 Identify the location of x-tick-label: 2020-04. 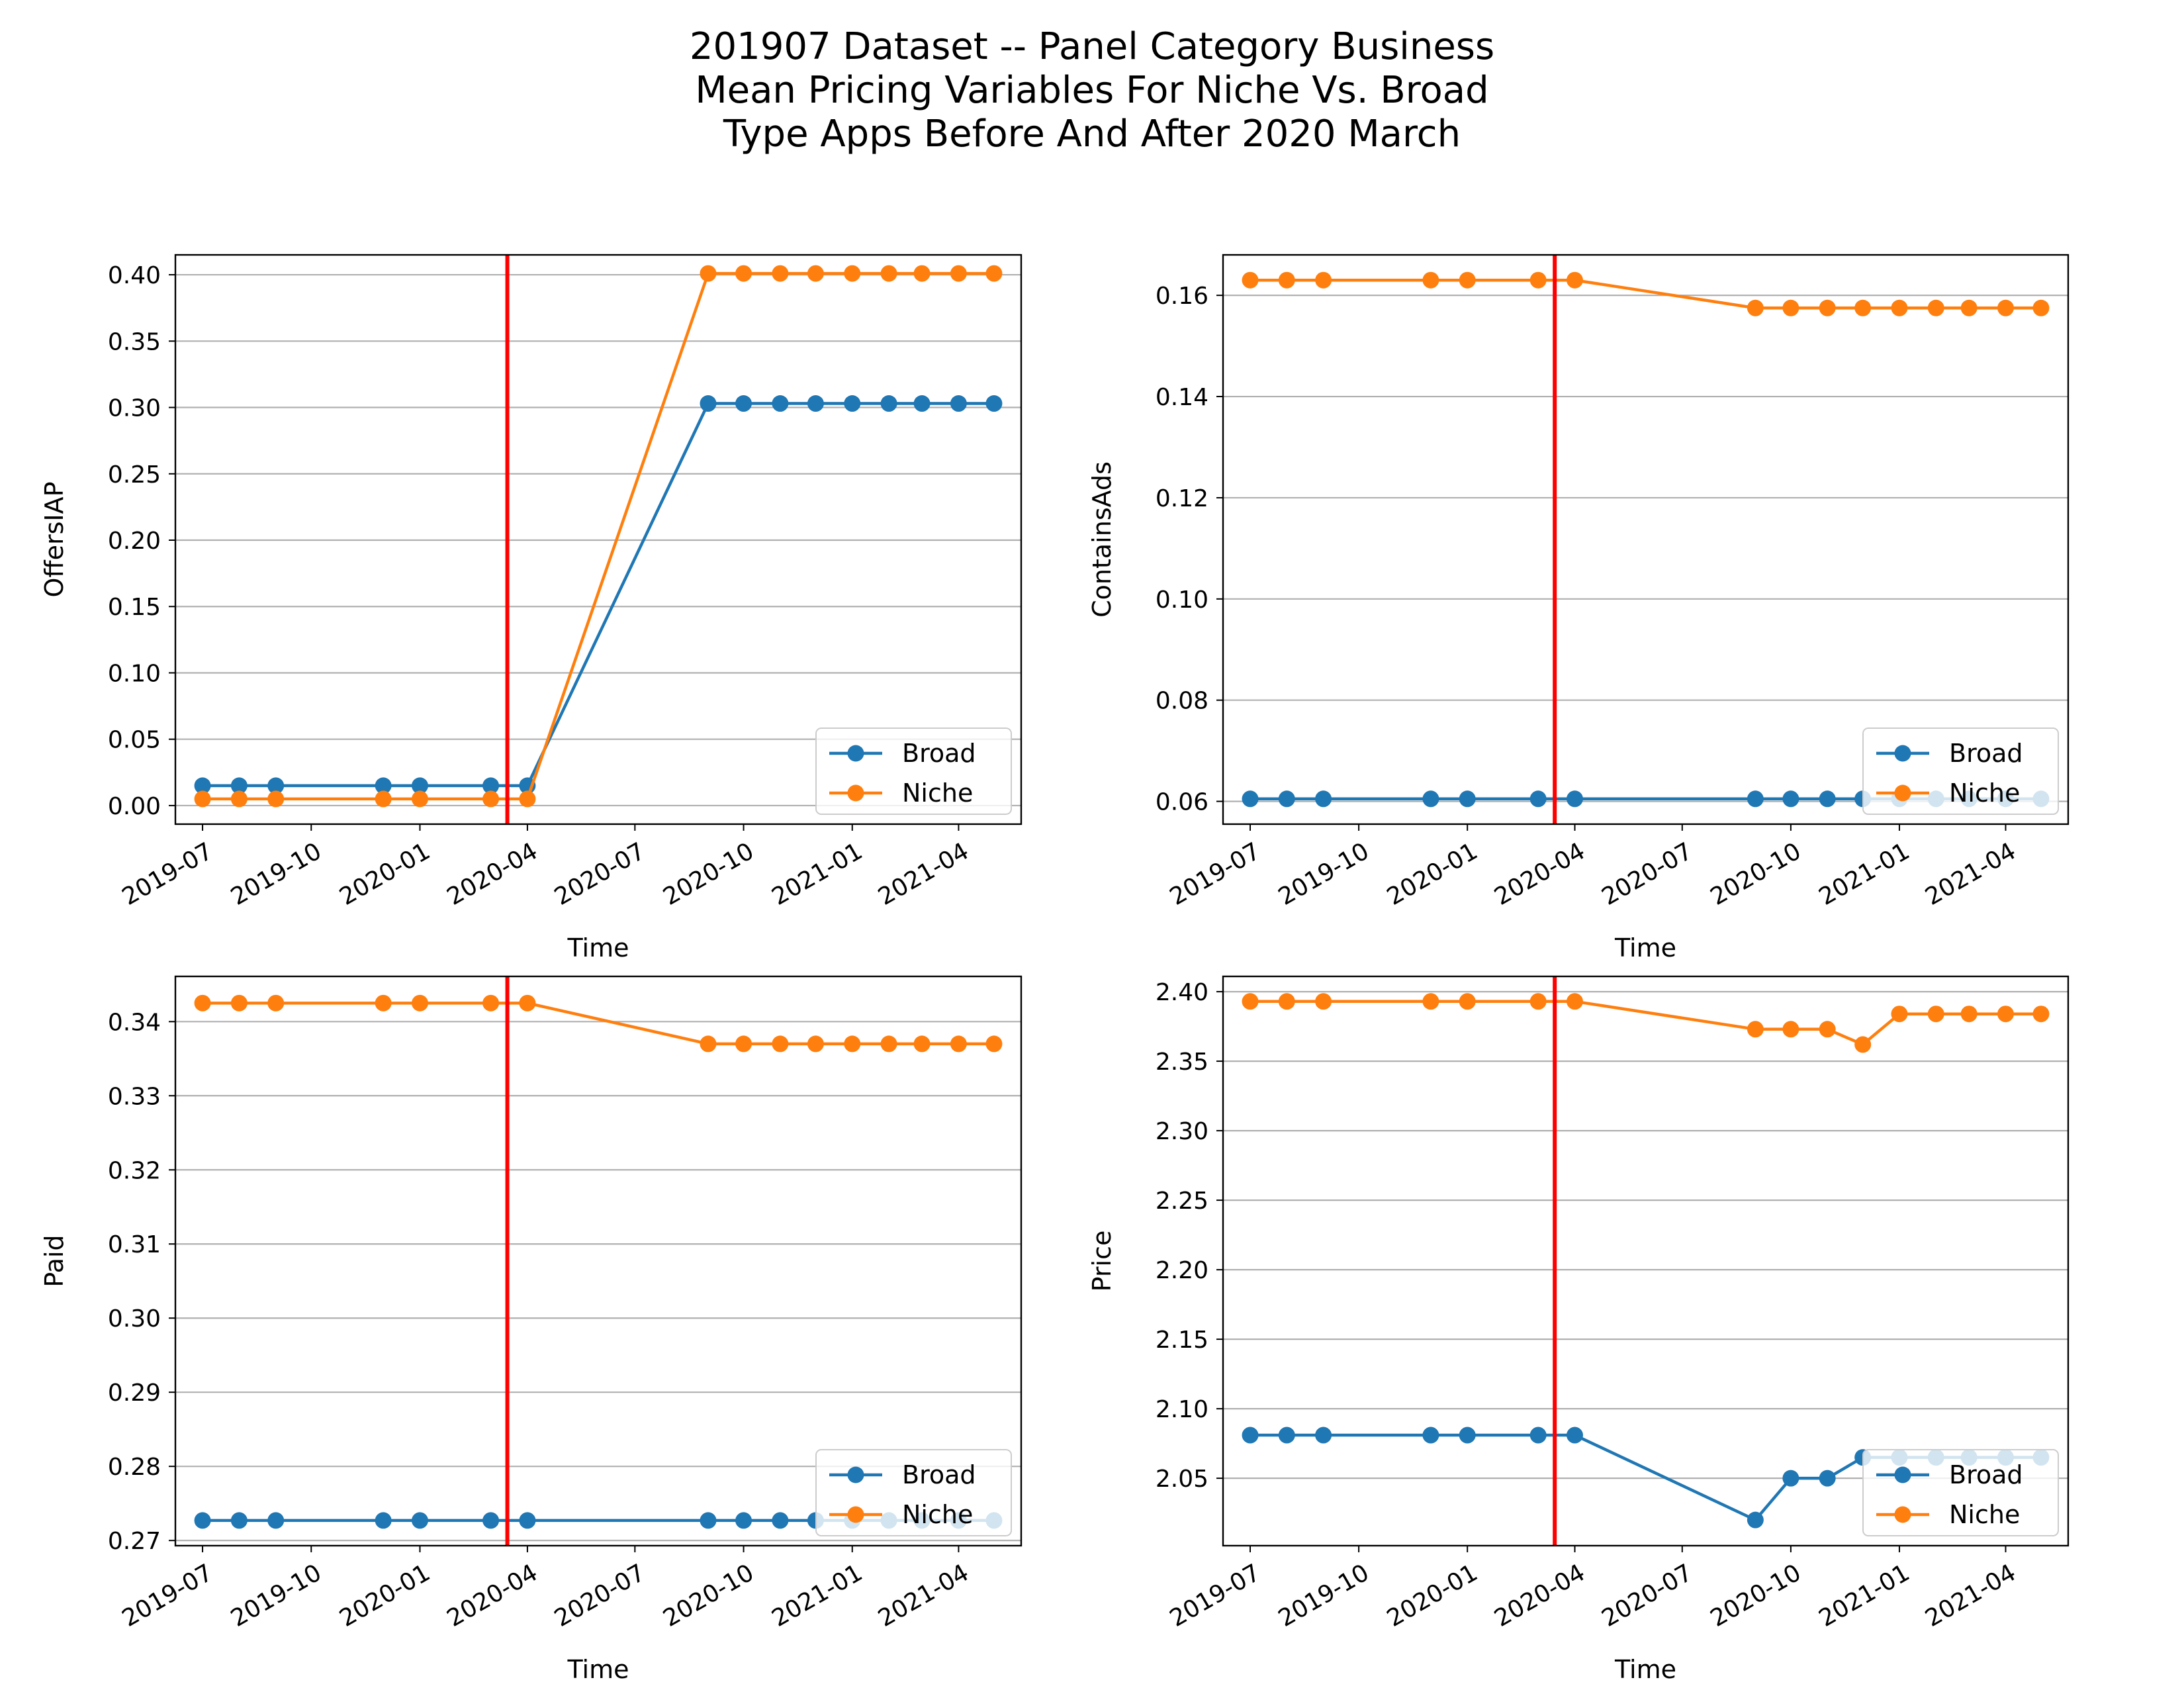
(493, 1595).